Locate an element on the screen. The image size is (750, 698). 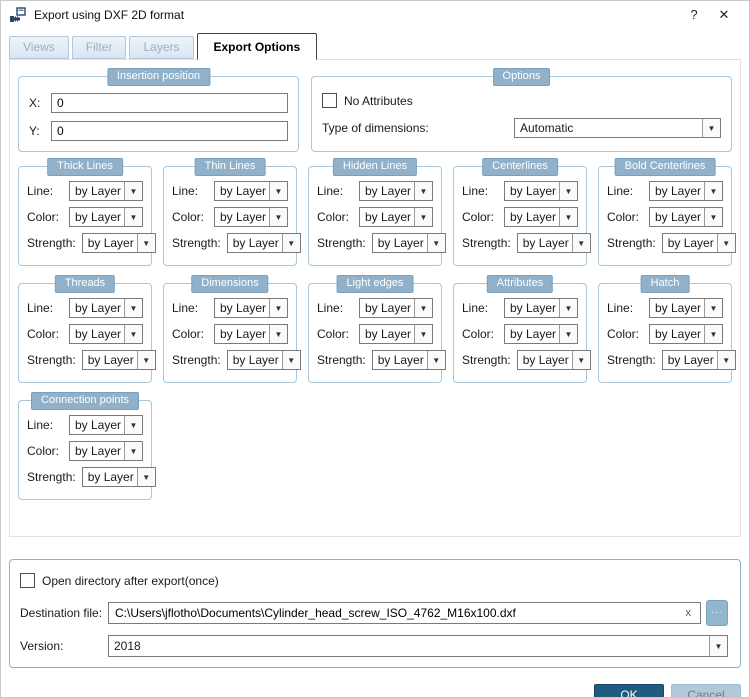
destination-file-input is located at coordinates (393, 613).